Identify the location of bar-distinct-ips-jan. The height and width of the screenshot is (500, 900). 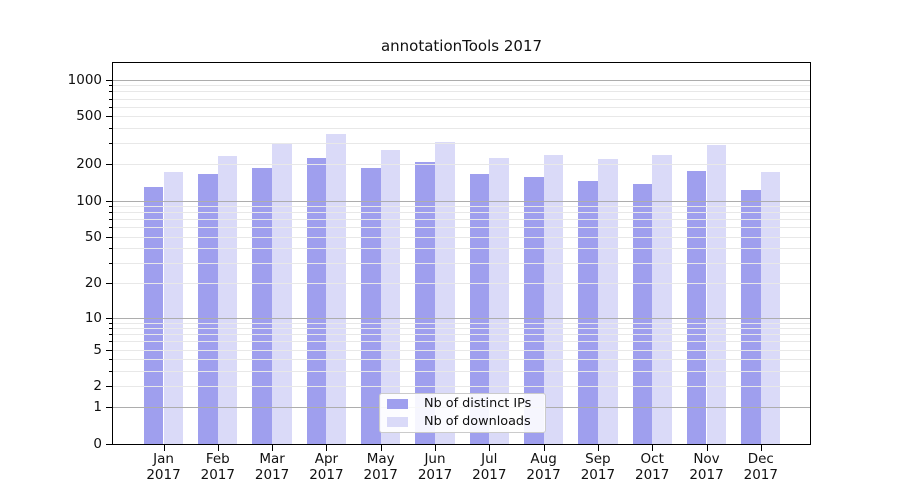
(153, 315).